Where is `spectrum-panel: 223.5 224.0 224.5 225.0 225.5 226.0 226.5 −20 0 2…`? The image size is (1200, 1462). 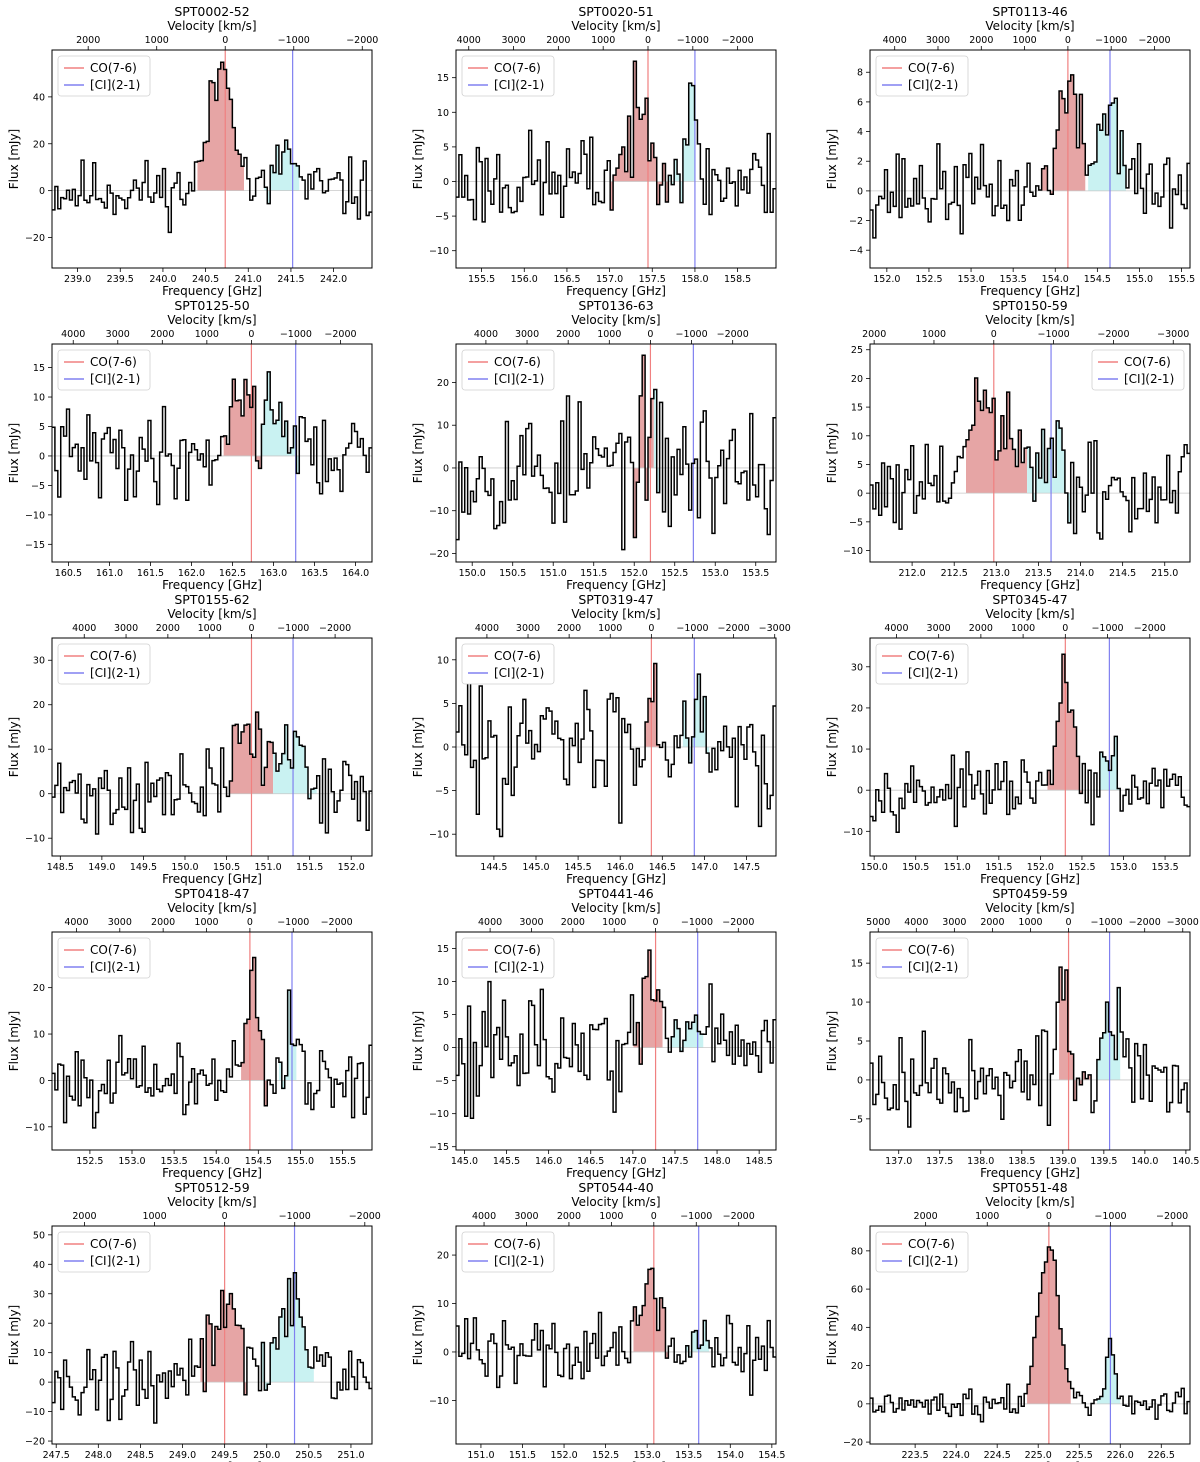
spectrum-panel: 223.5 224.0 224.5 225.0 225.5 226.0 226.5 −20 0 2… is located at coordinates (1008, 1321).